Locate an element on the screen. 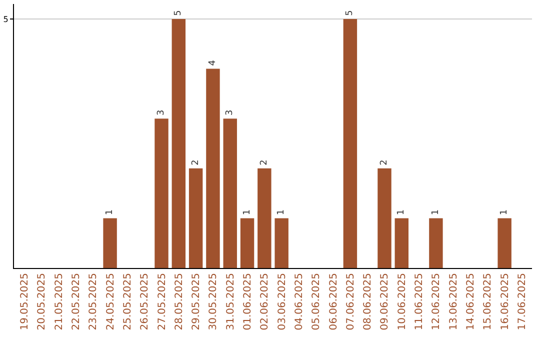 The height and width of the screenshot is (340, 540). x-tick-label: 27.05.2025 is located at coordinates (162, 301).